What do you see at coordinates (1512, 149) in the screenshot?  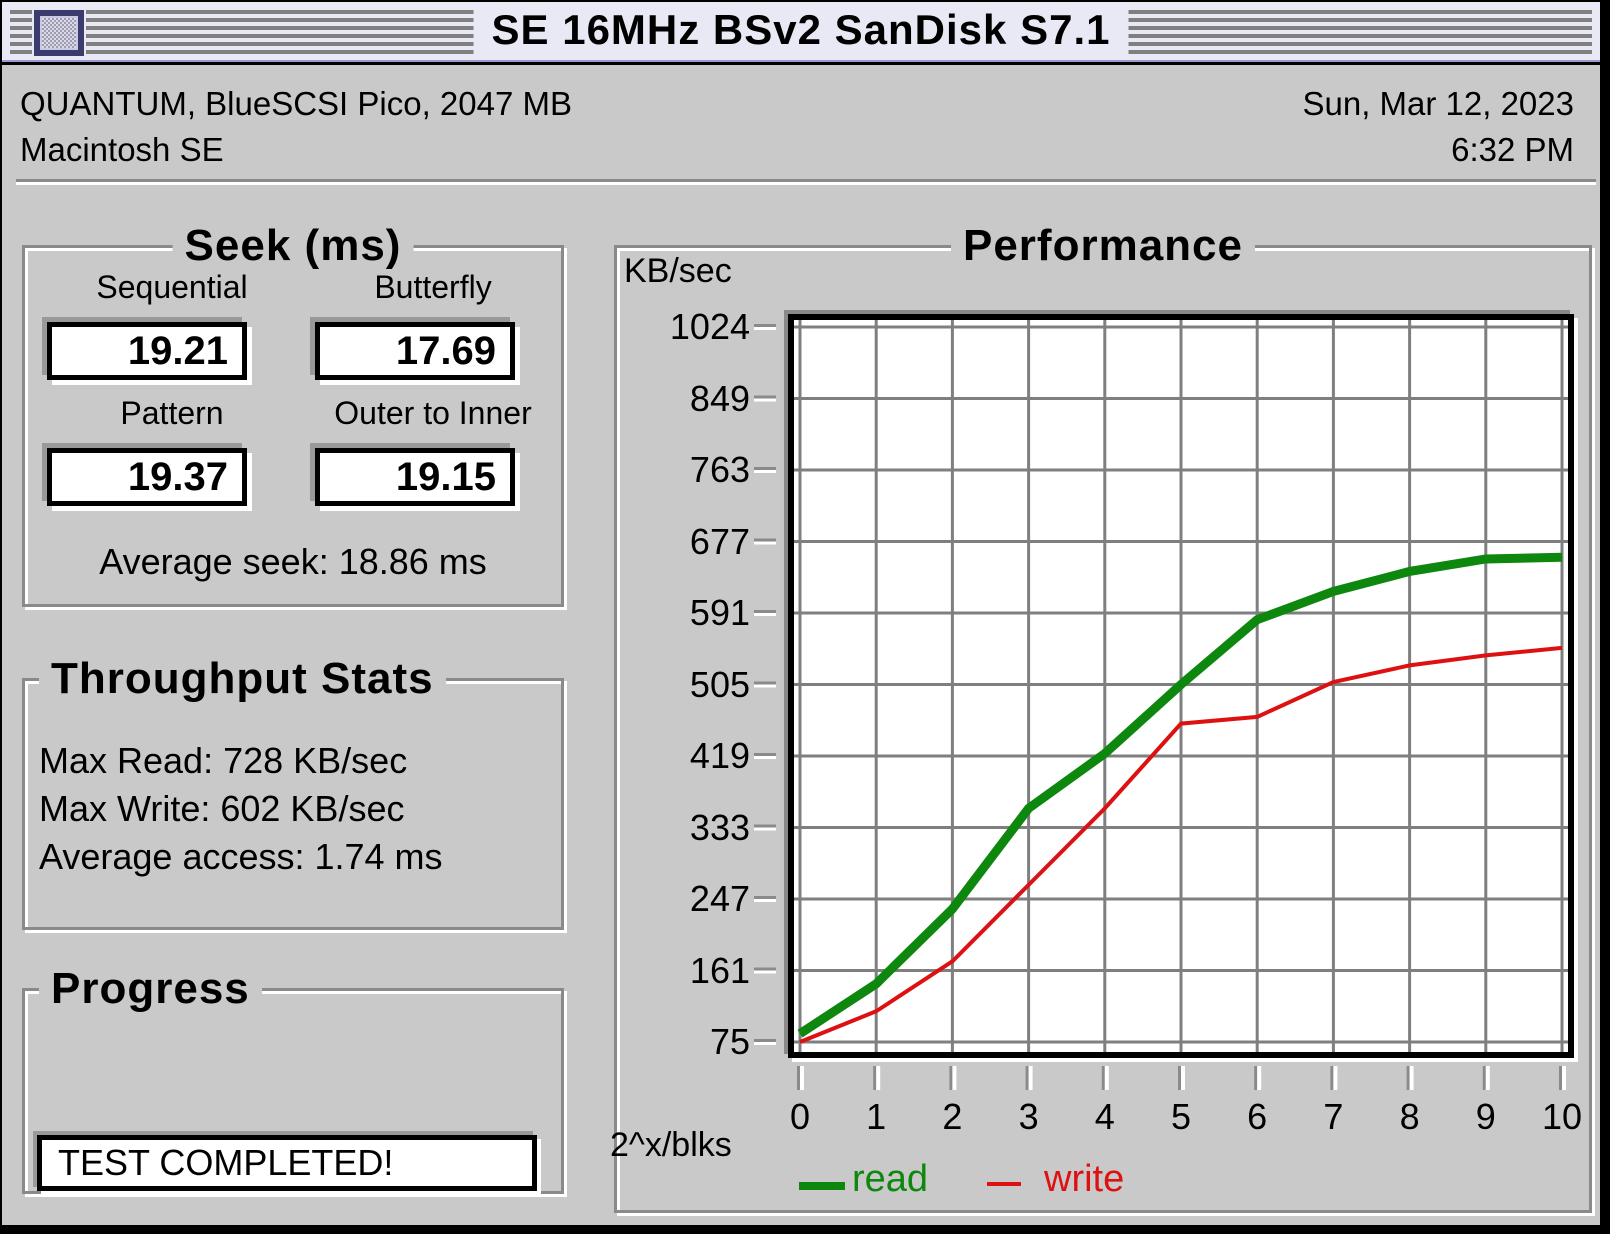 I see `time-text: 6:32 PM` at bounding box center [1512, 149].